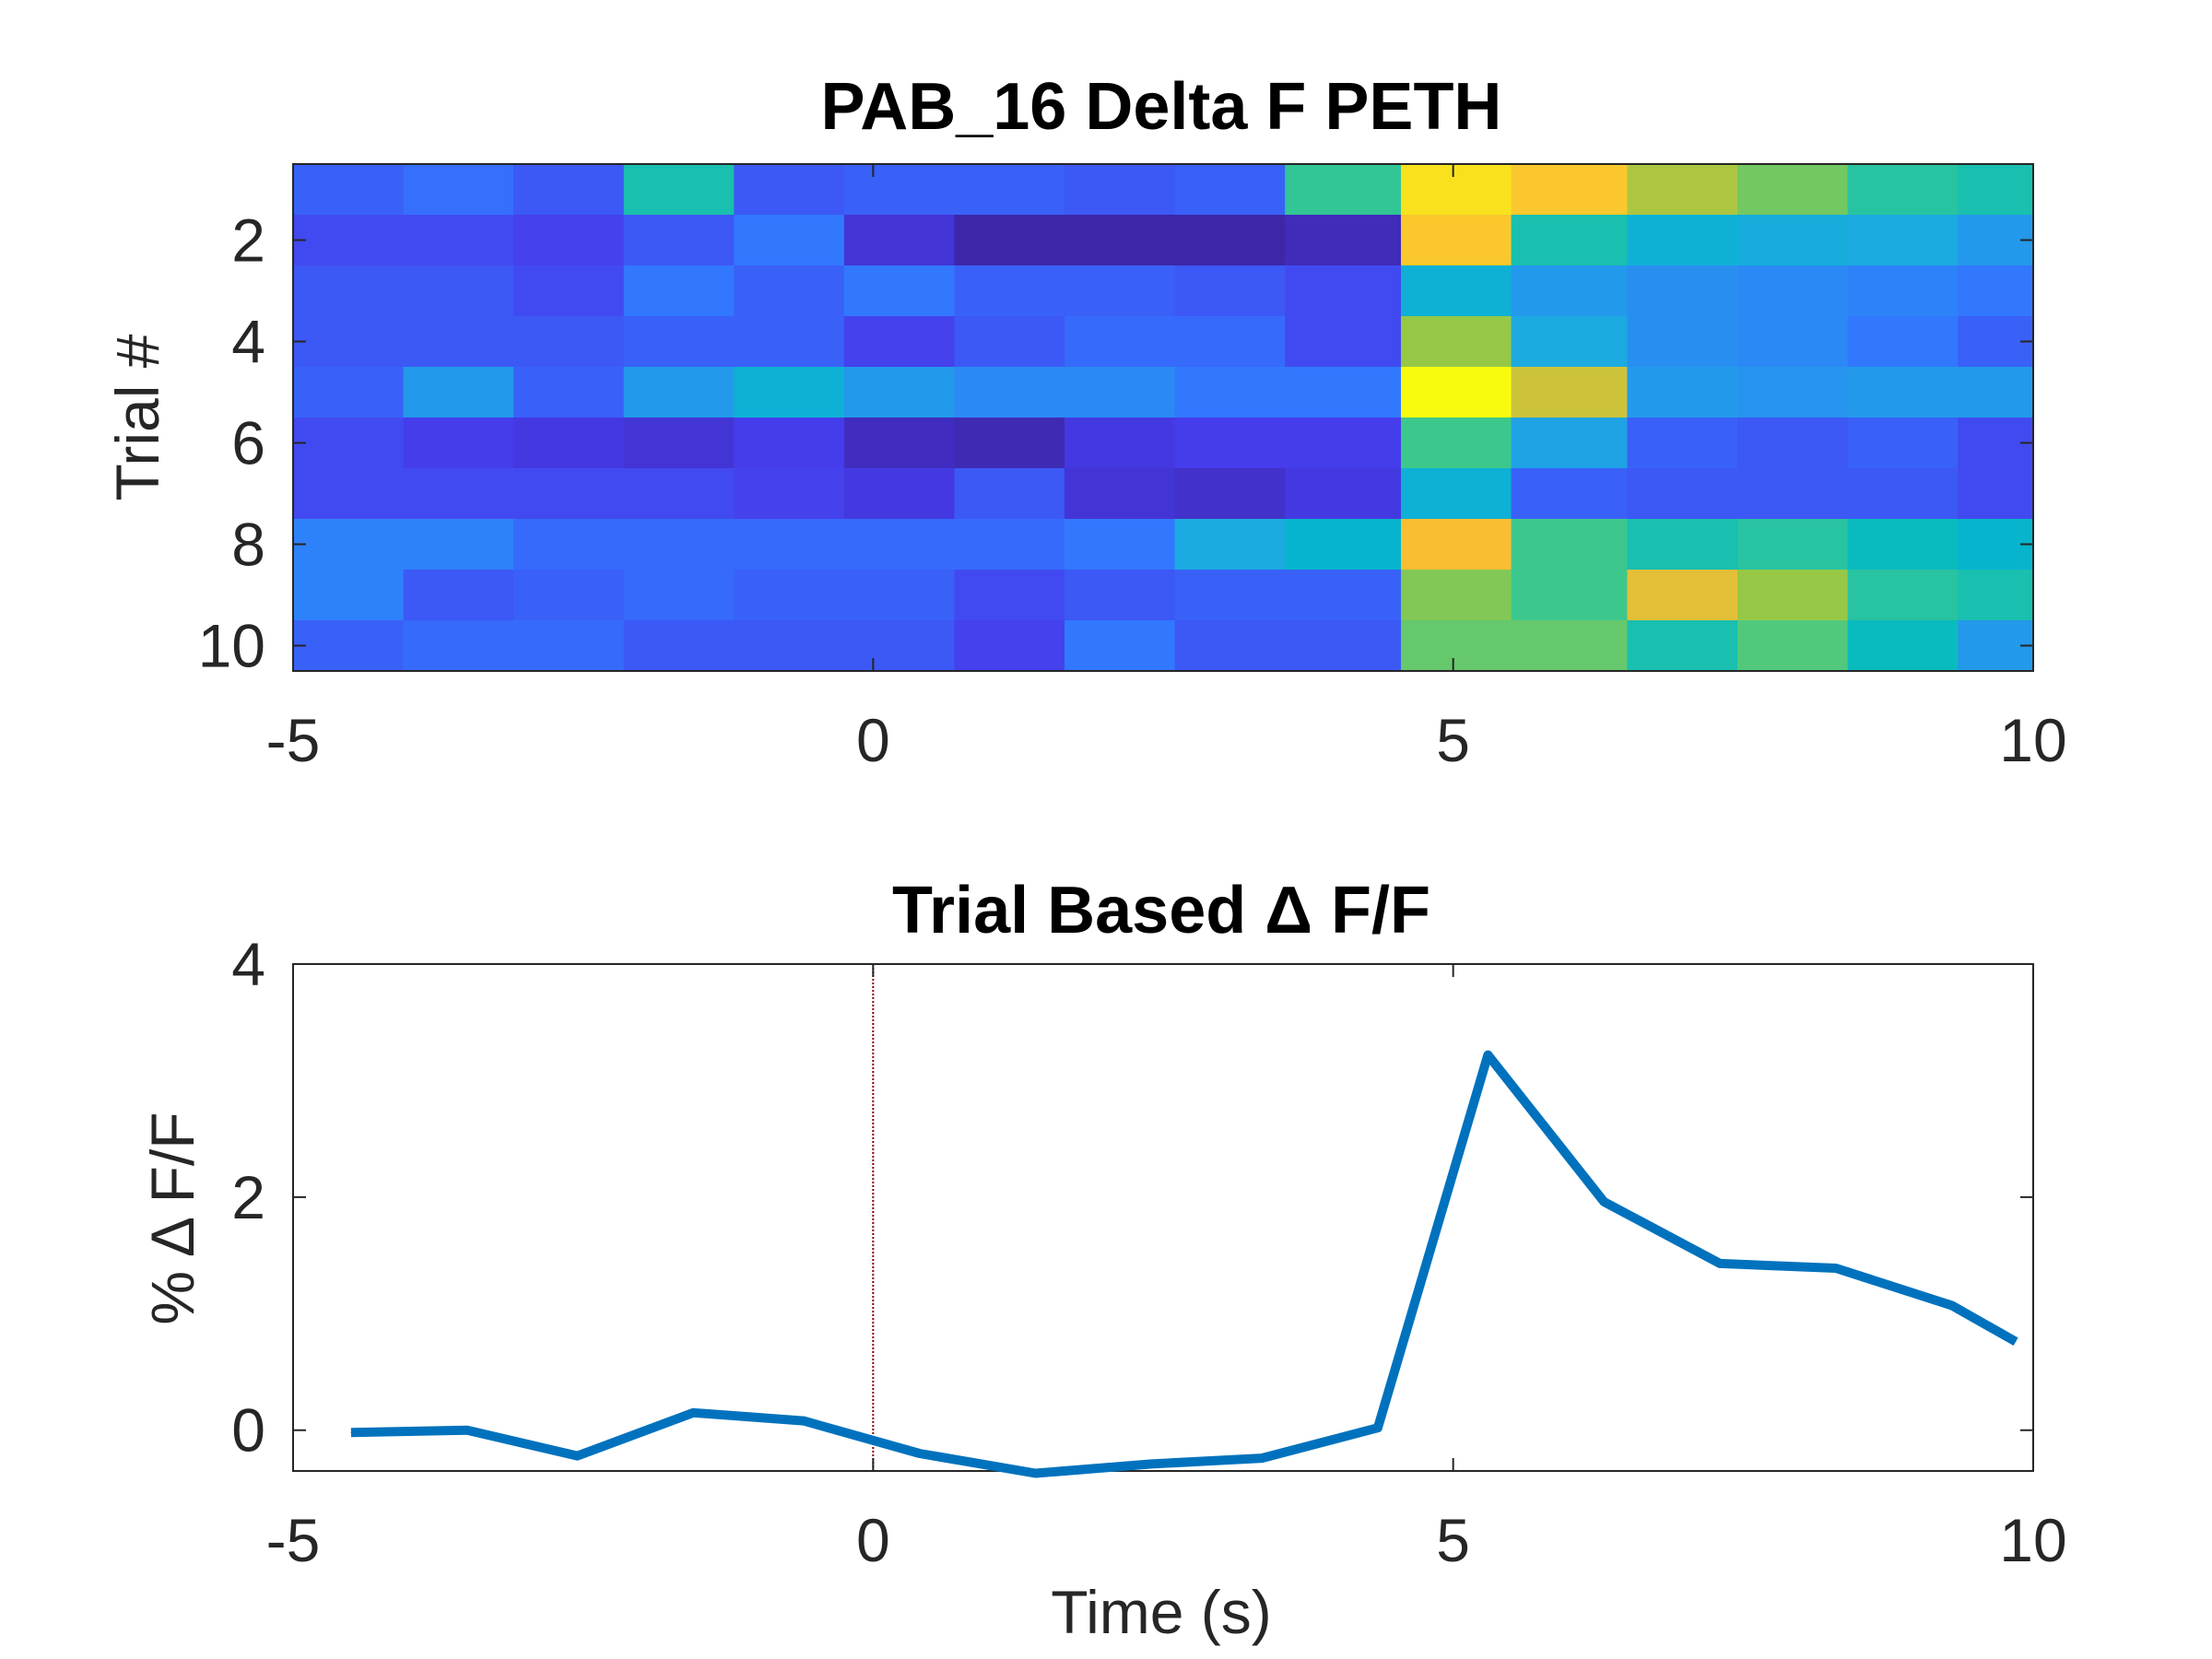 Image resolution: width=2212 pixels, height=1659 pixels. What do you see at coordinates (1453, 1540) in the screenshot?
I see `line-x-tick-label: 5` at bounding box center [1453, 1540].